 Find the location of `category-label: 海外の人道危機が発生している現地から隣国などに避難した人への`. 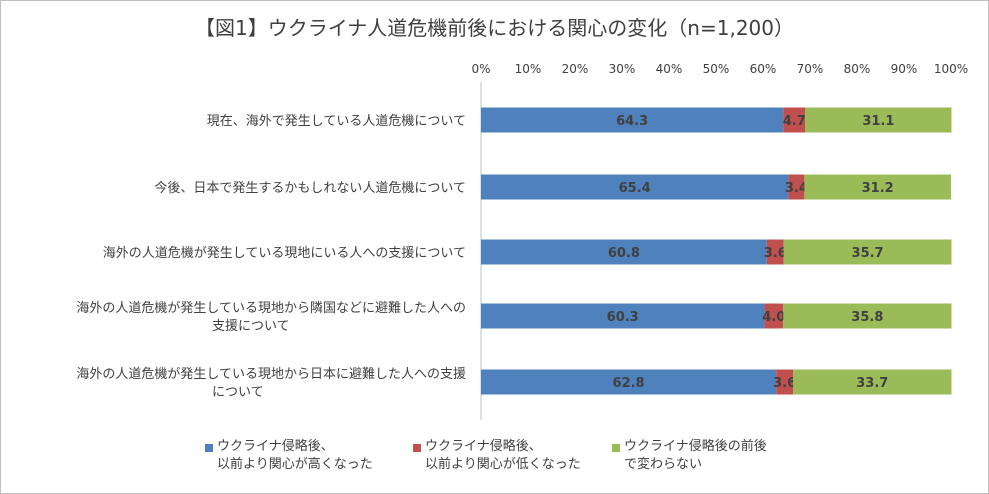

category-label: 海外の人道危機が発生している現地から隣国などに避難した人への is located at coordinates (271, 308).